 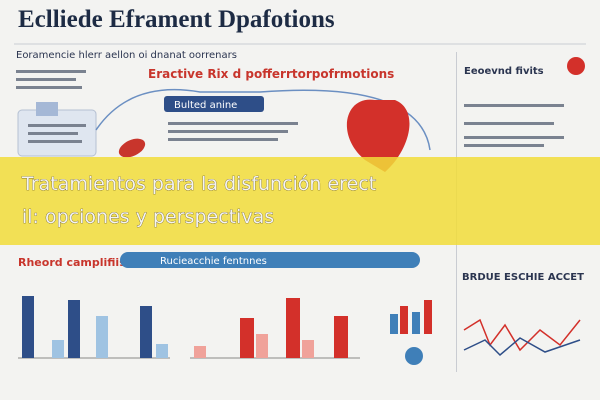 I want to click on section-heading: Rheord camplifiis, so click(x=72, y=262).